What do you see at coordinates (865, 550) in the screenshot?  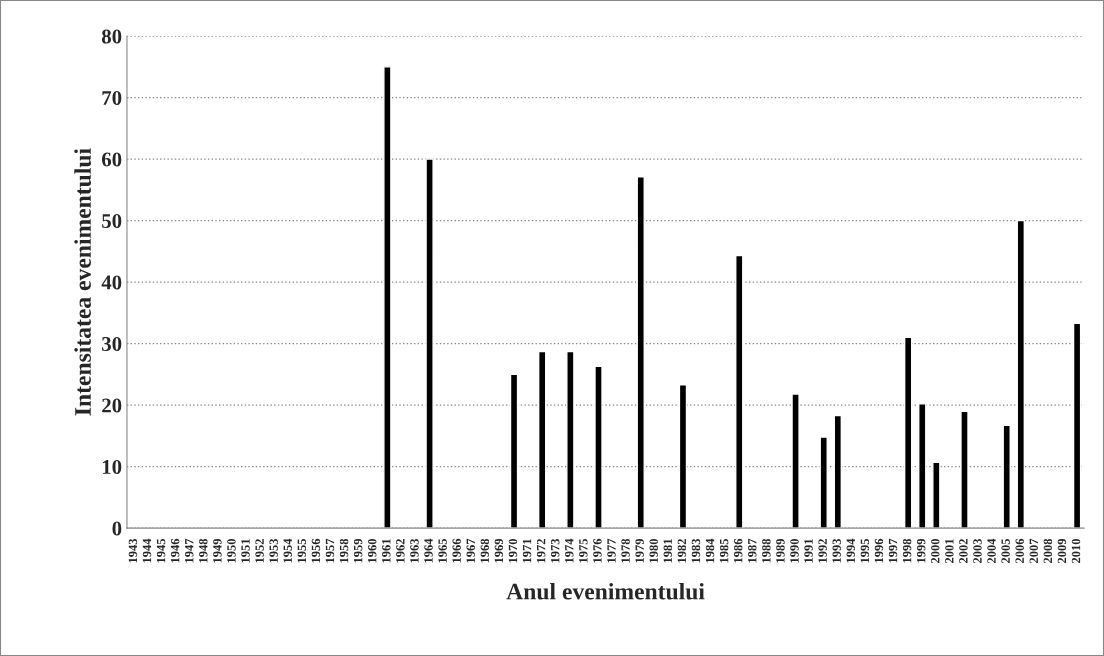 I see `x-tick-label: 1995` at bounding box center [865, 550].